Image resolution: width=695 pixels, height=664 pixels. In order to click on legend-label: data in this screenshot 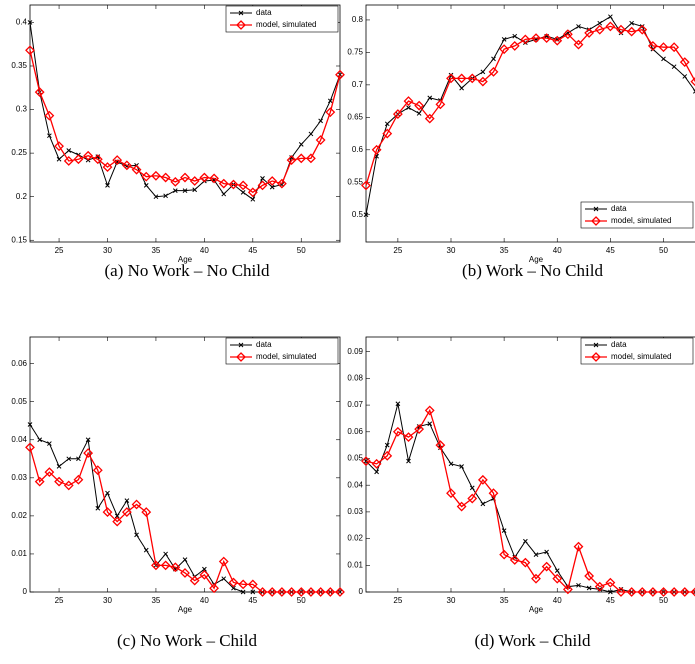, I will do `click(264, 344)`.